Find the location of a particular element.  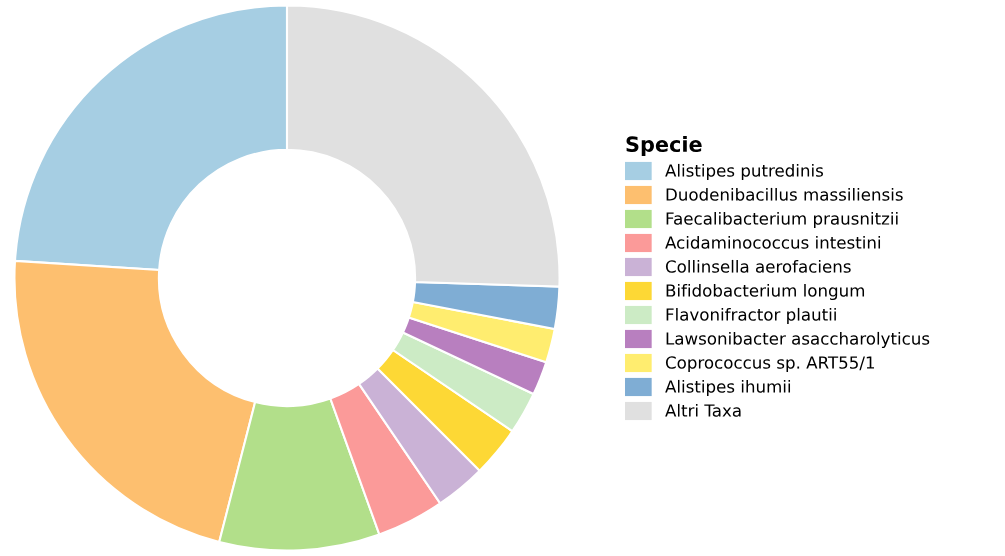

legend-title: Specie is located at coordinates (664, 146).